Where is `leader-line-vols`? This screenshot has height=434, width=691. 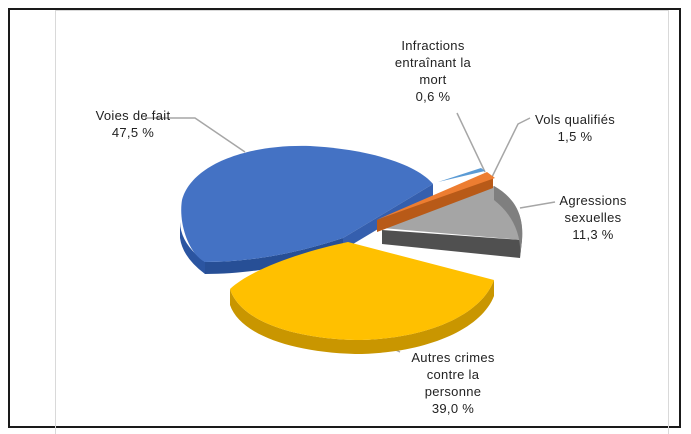
leader-line-vols is located at coordinates (511, 147).